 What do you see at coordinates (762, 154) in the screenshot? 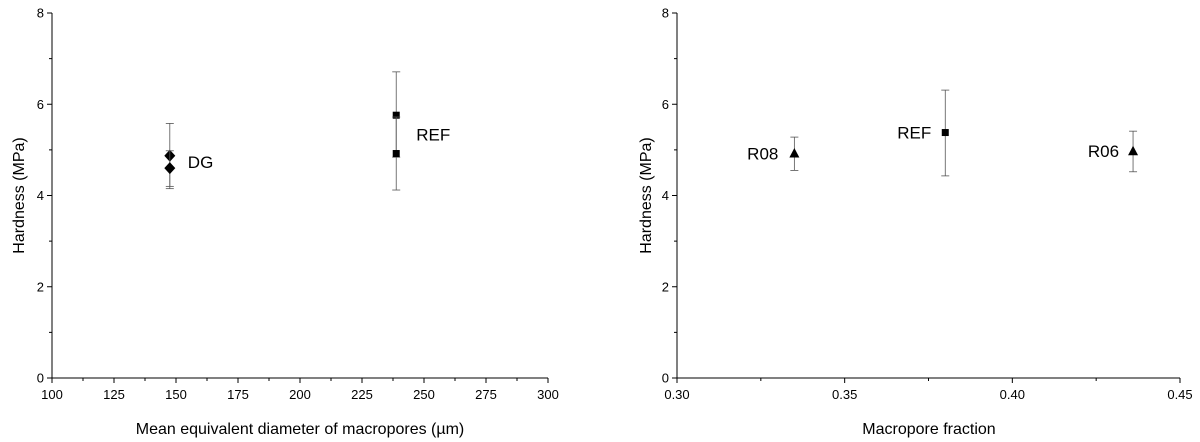
I see `series-label: R08` at bounding box center [762, 154].